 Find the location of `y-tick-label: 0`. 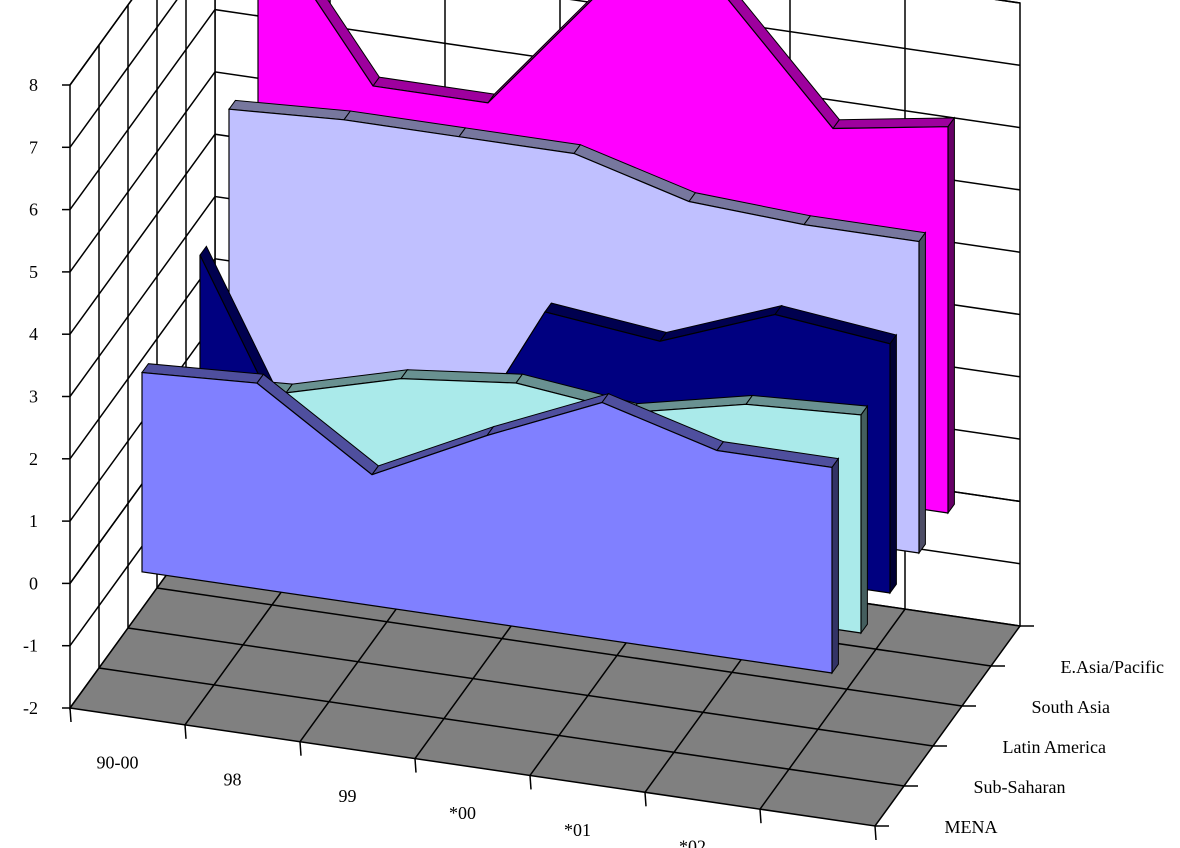

y-tick-label: 0 is located at coordinates (33, 583).